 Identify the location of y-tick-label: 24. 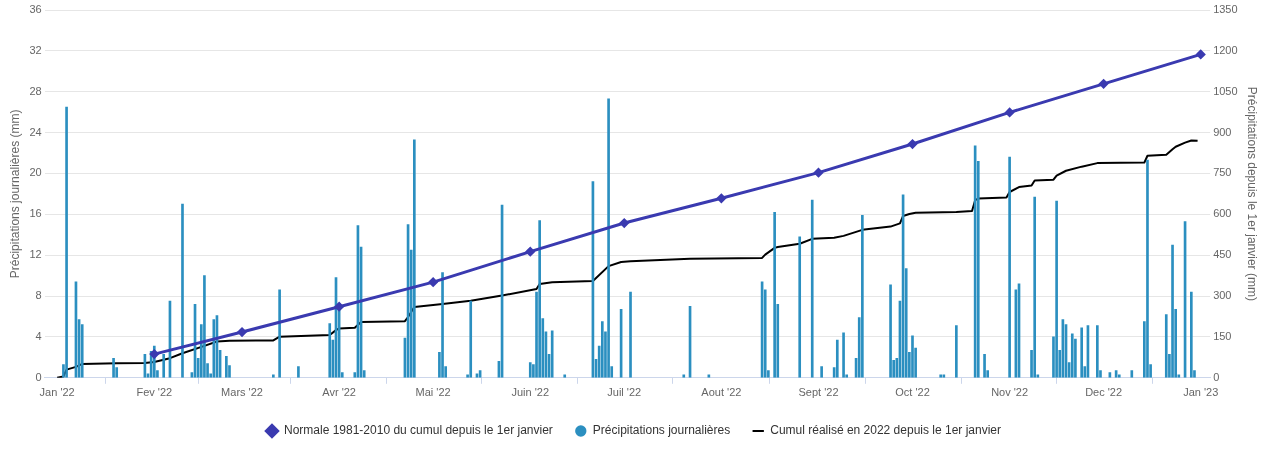
(35, 131).